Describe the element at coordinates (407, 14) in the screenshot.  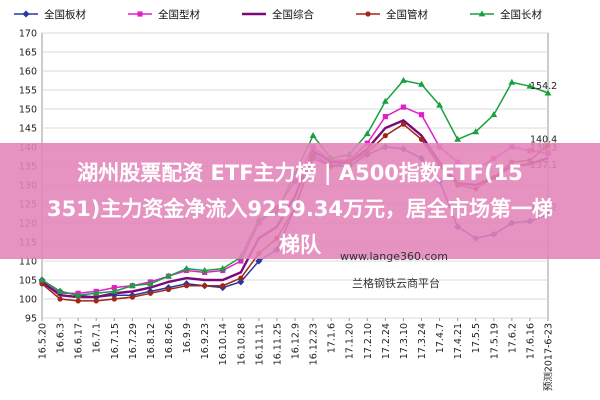
I see `legend-label: 全国管材` at that location.